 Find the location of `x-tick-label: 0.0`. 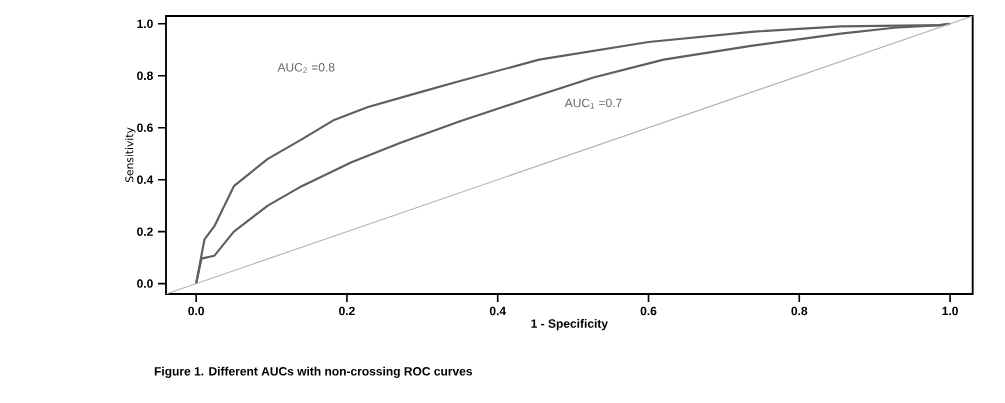

x-tick-label: 0.0 is located at coordinates (196, 311).